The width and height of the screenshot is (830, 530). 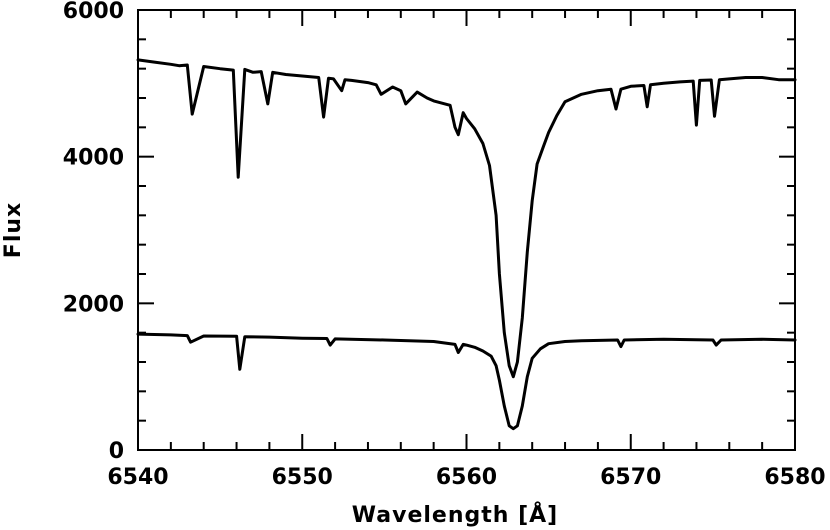 I want to click on x-tick-label: 6580, so click(x=794, y=477).